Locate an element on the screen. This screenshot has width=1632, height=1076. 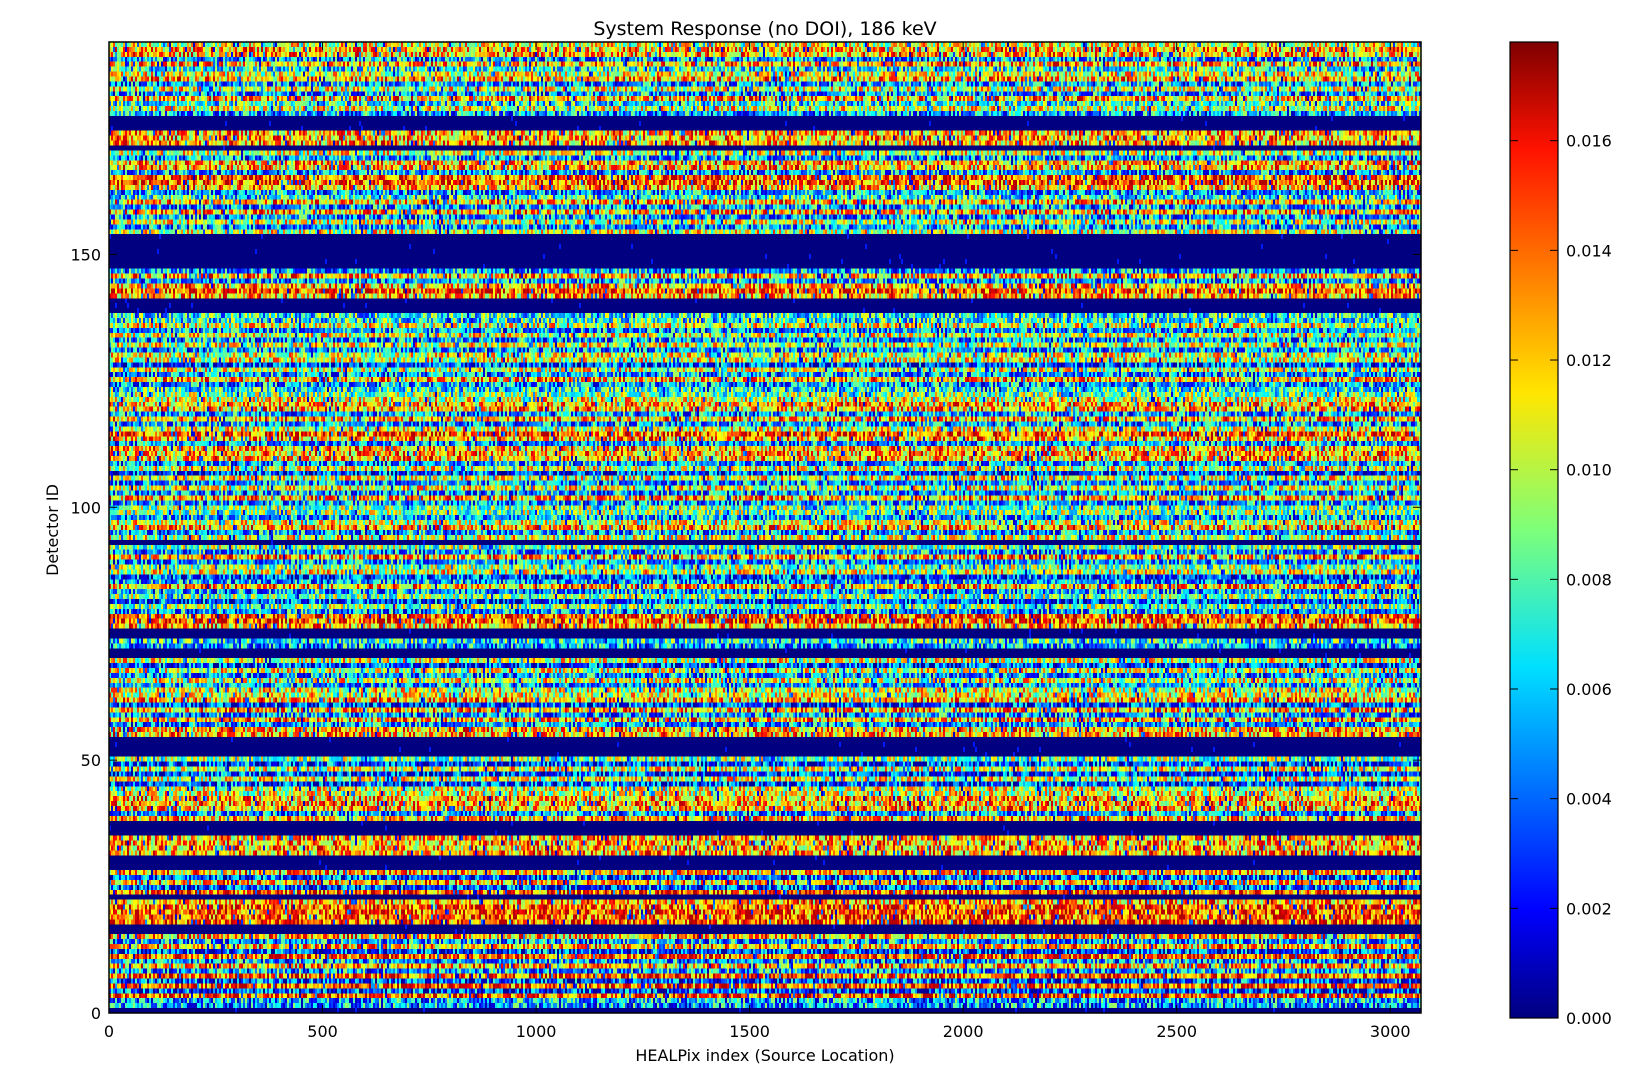
colorbar-tick-label: 0.000 is located at coordinates (1589, 1018).